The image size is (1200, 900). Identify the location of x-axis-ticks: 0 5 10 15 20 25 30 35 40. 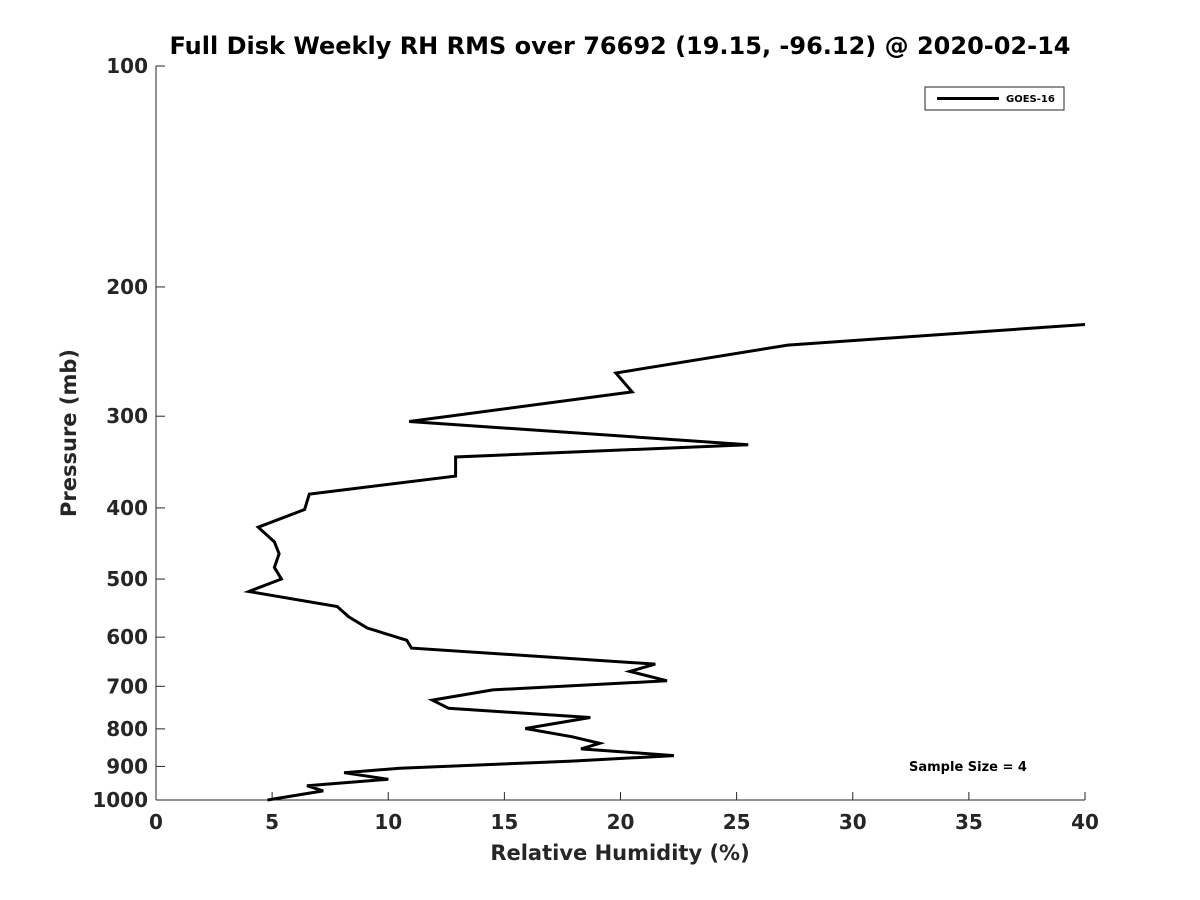
(624, 813).